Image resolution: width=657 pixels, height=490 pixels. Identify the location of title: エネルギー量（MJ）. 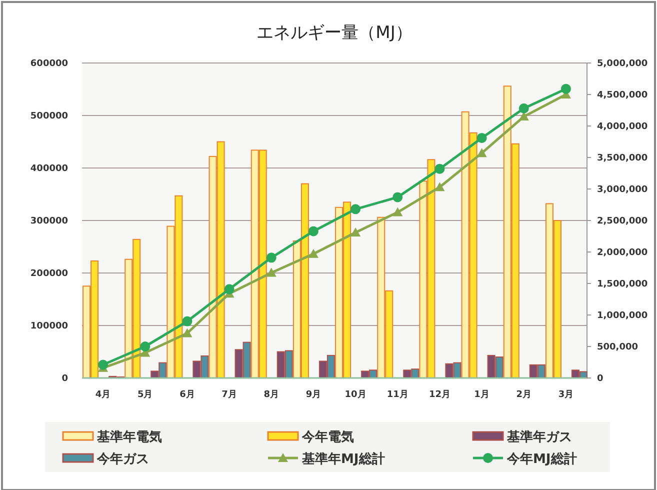
(334, 33).